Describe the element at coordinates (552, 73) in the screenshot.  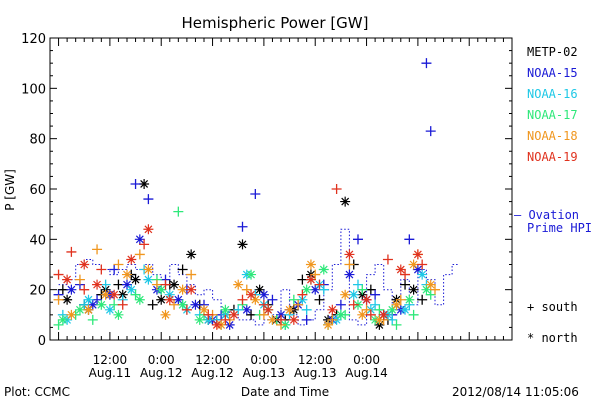
I see `legend-item-noaa-15: NOAA-15` at that location.